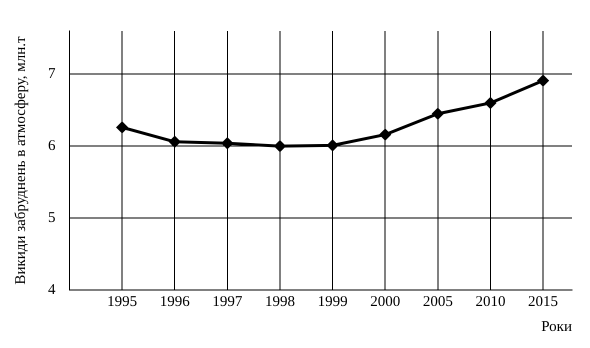  Describe the element at coordinates (52, 74) in the screenshot. I see `y-tick-label: 7` at that location.